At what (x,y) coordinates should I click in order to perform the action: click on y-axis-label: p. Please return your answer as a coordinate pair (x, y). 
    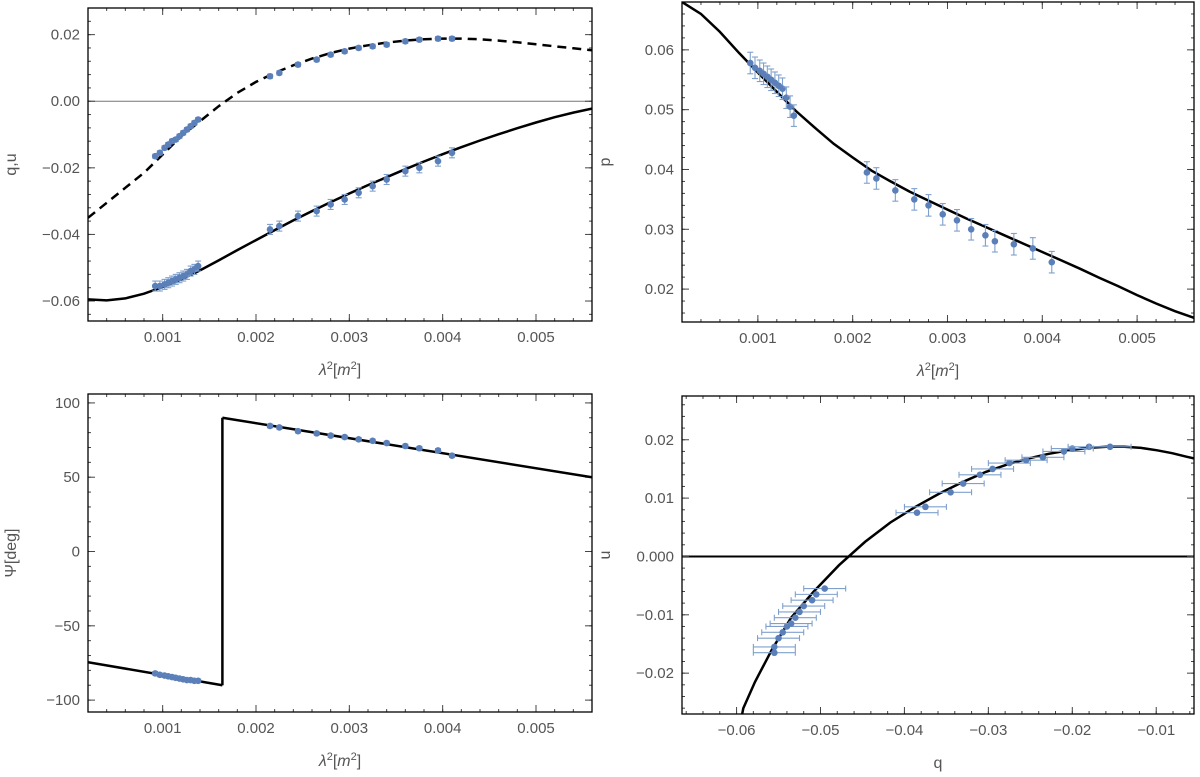
    Looking at the image, I should click on (605, 161).